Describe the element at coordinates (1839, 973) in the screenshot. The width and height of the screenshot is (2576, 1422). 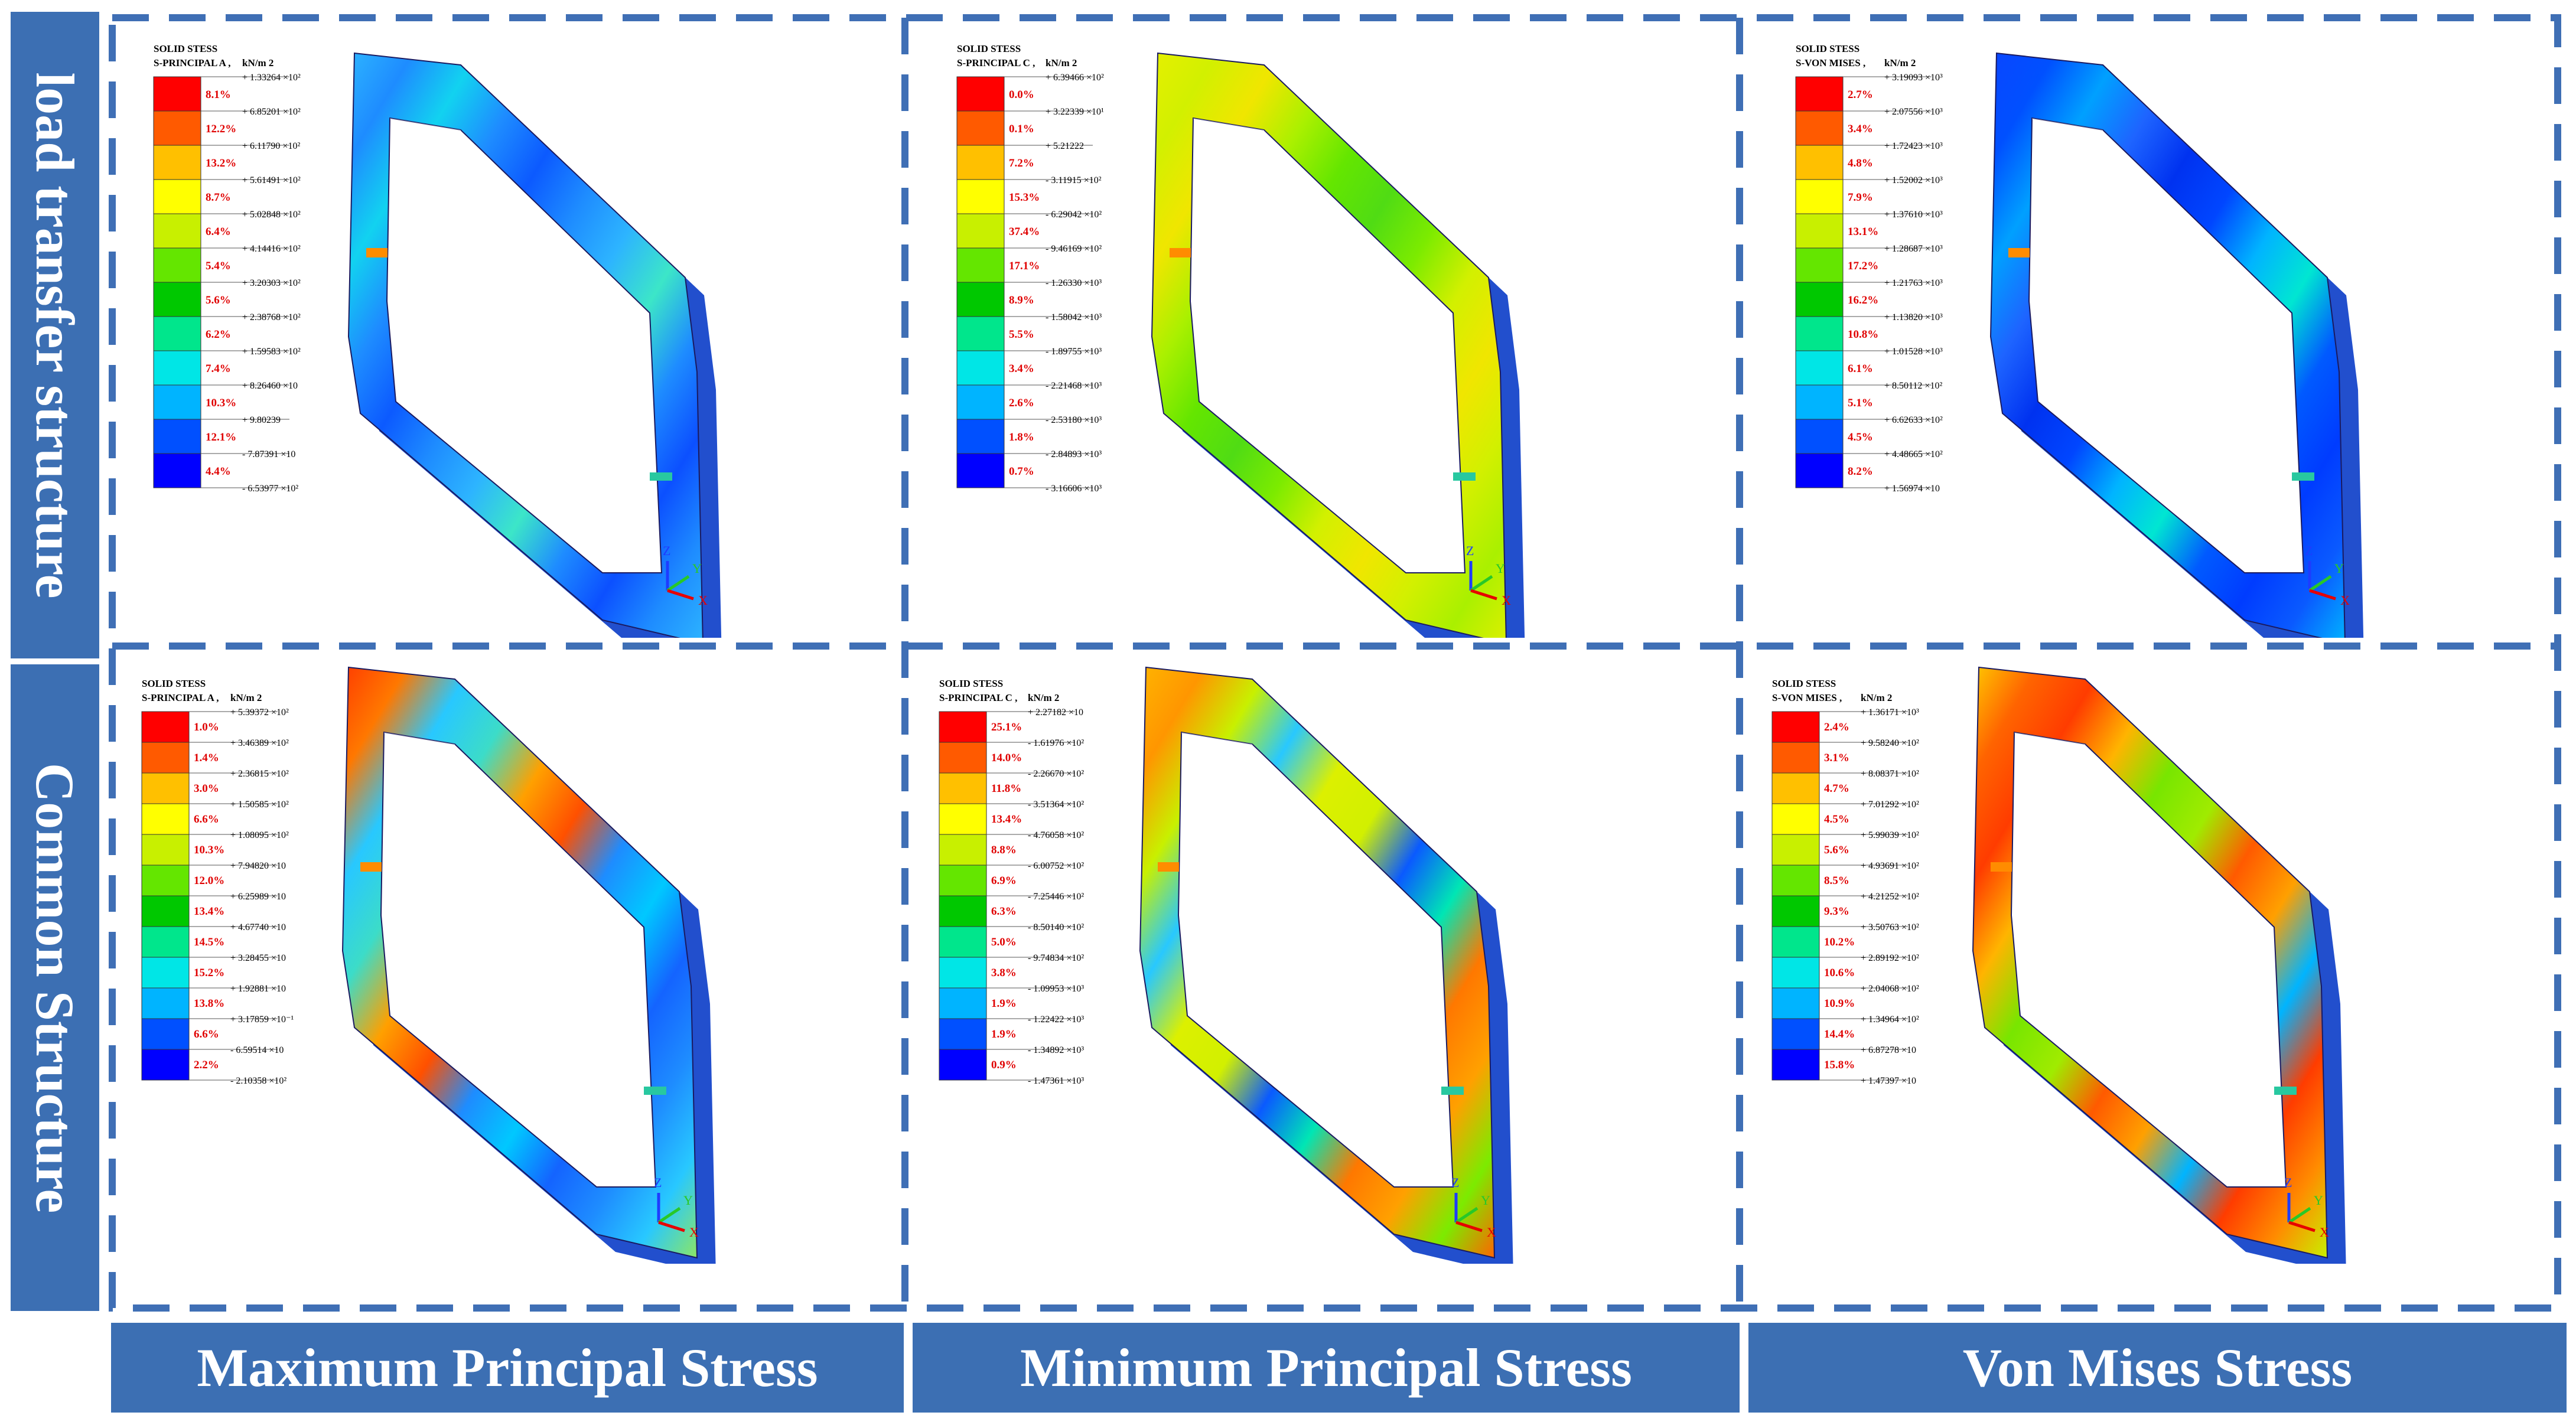
I see `legend-percent-label: 10.6%` at that location.